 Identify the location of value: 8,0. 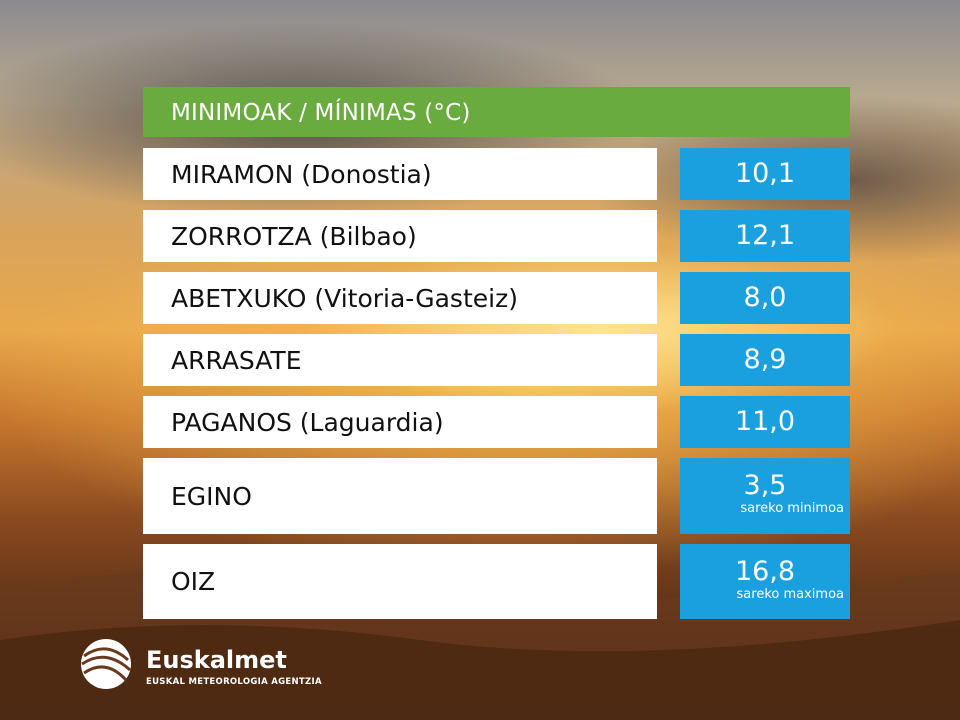
(765, 297).